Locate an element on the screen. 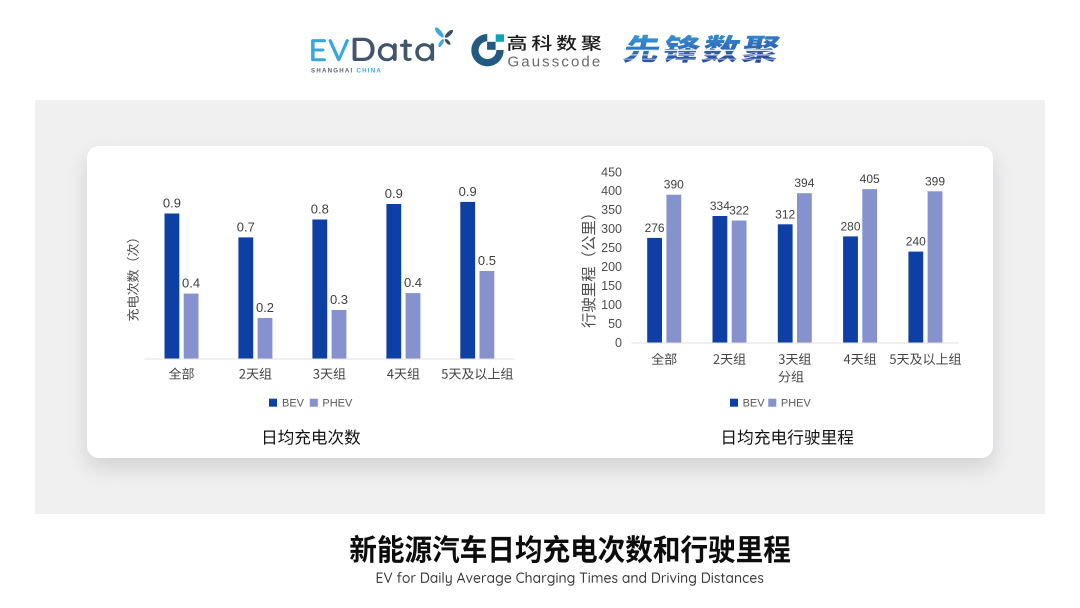  svg-text: 276 is located at coordinates (655, 228).